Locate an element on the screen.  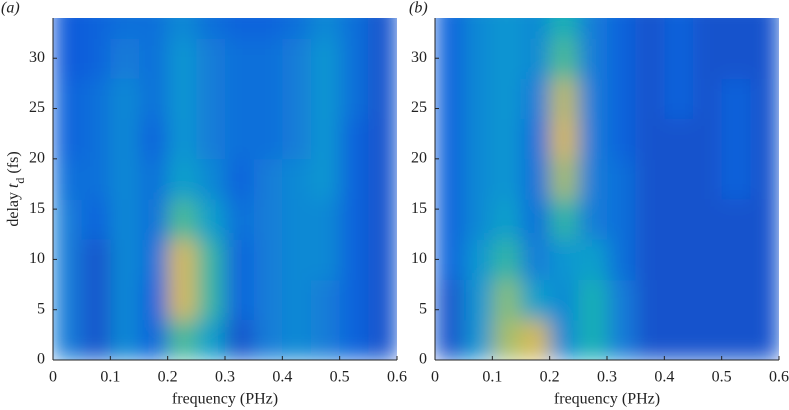
y-tick-label: 25 is located at coordinates (419, 107).